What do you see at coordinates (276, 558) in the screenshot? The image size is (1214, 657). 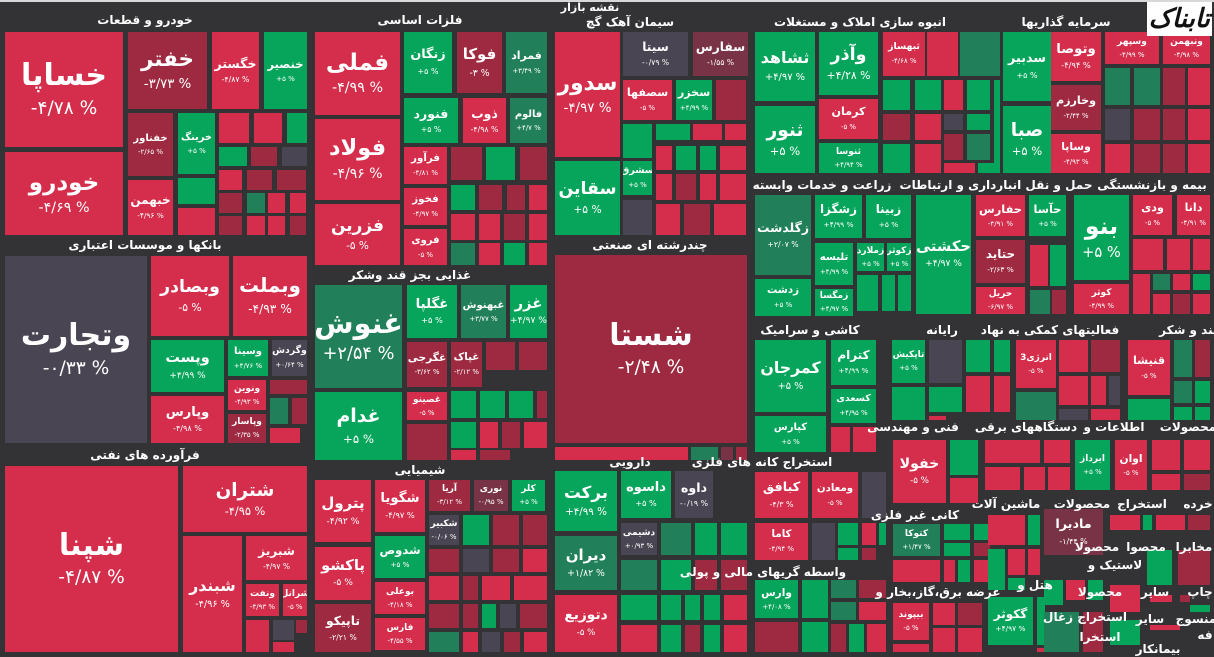 I see `stock-tile: شبریز -۴/۹۷ %` at bounding box center [276, 558].